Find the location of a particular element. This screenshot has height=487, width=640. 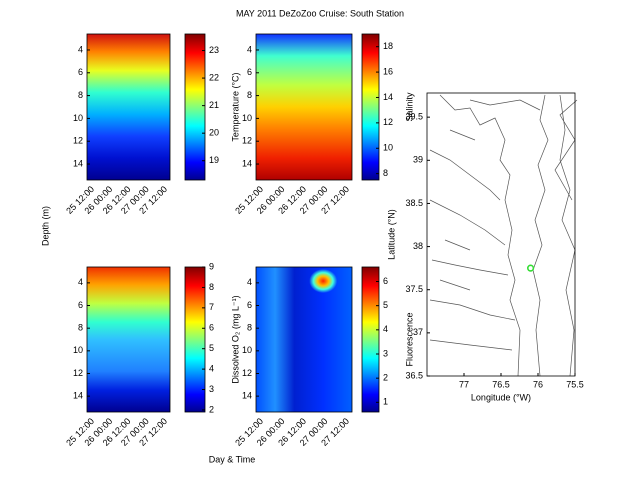

map-y-label: Latitude (°N) is located at coordinates (391, 234).